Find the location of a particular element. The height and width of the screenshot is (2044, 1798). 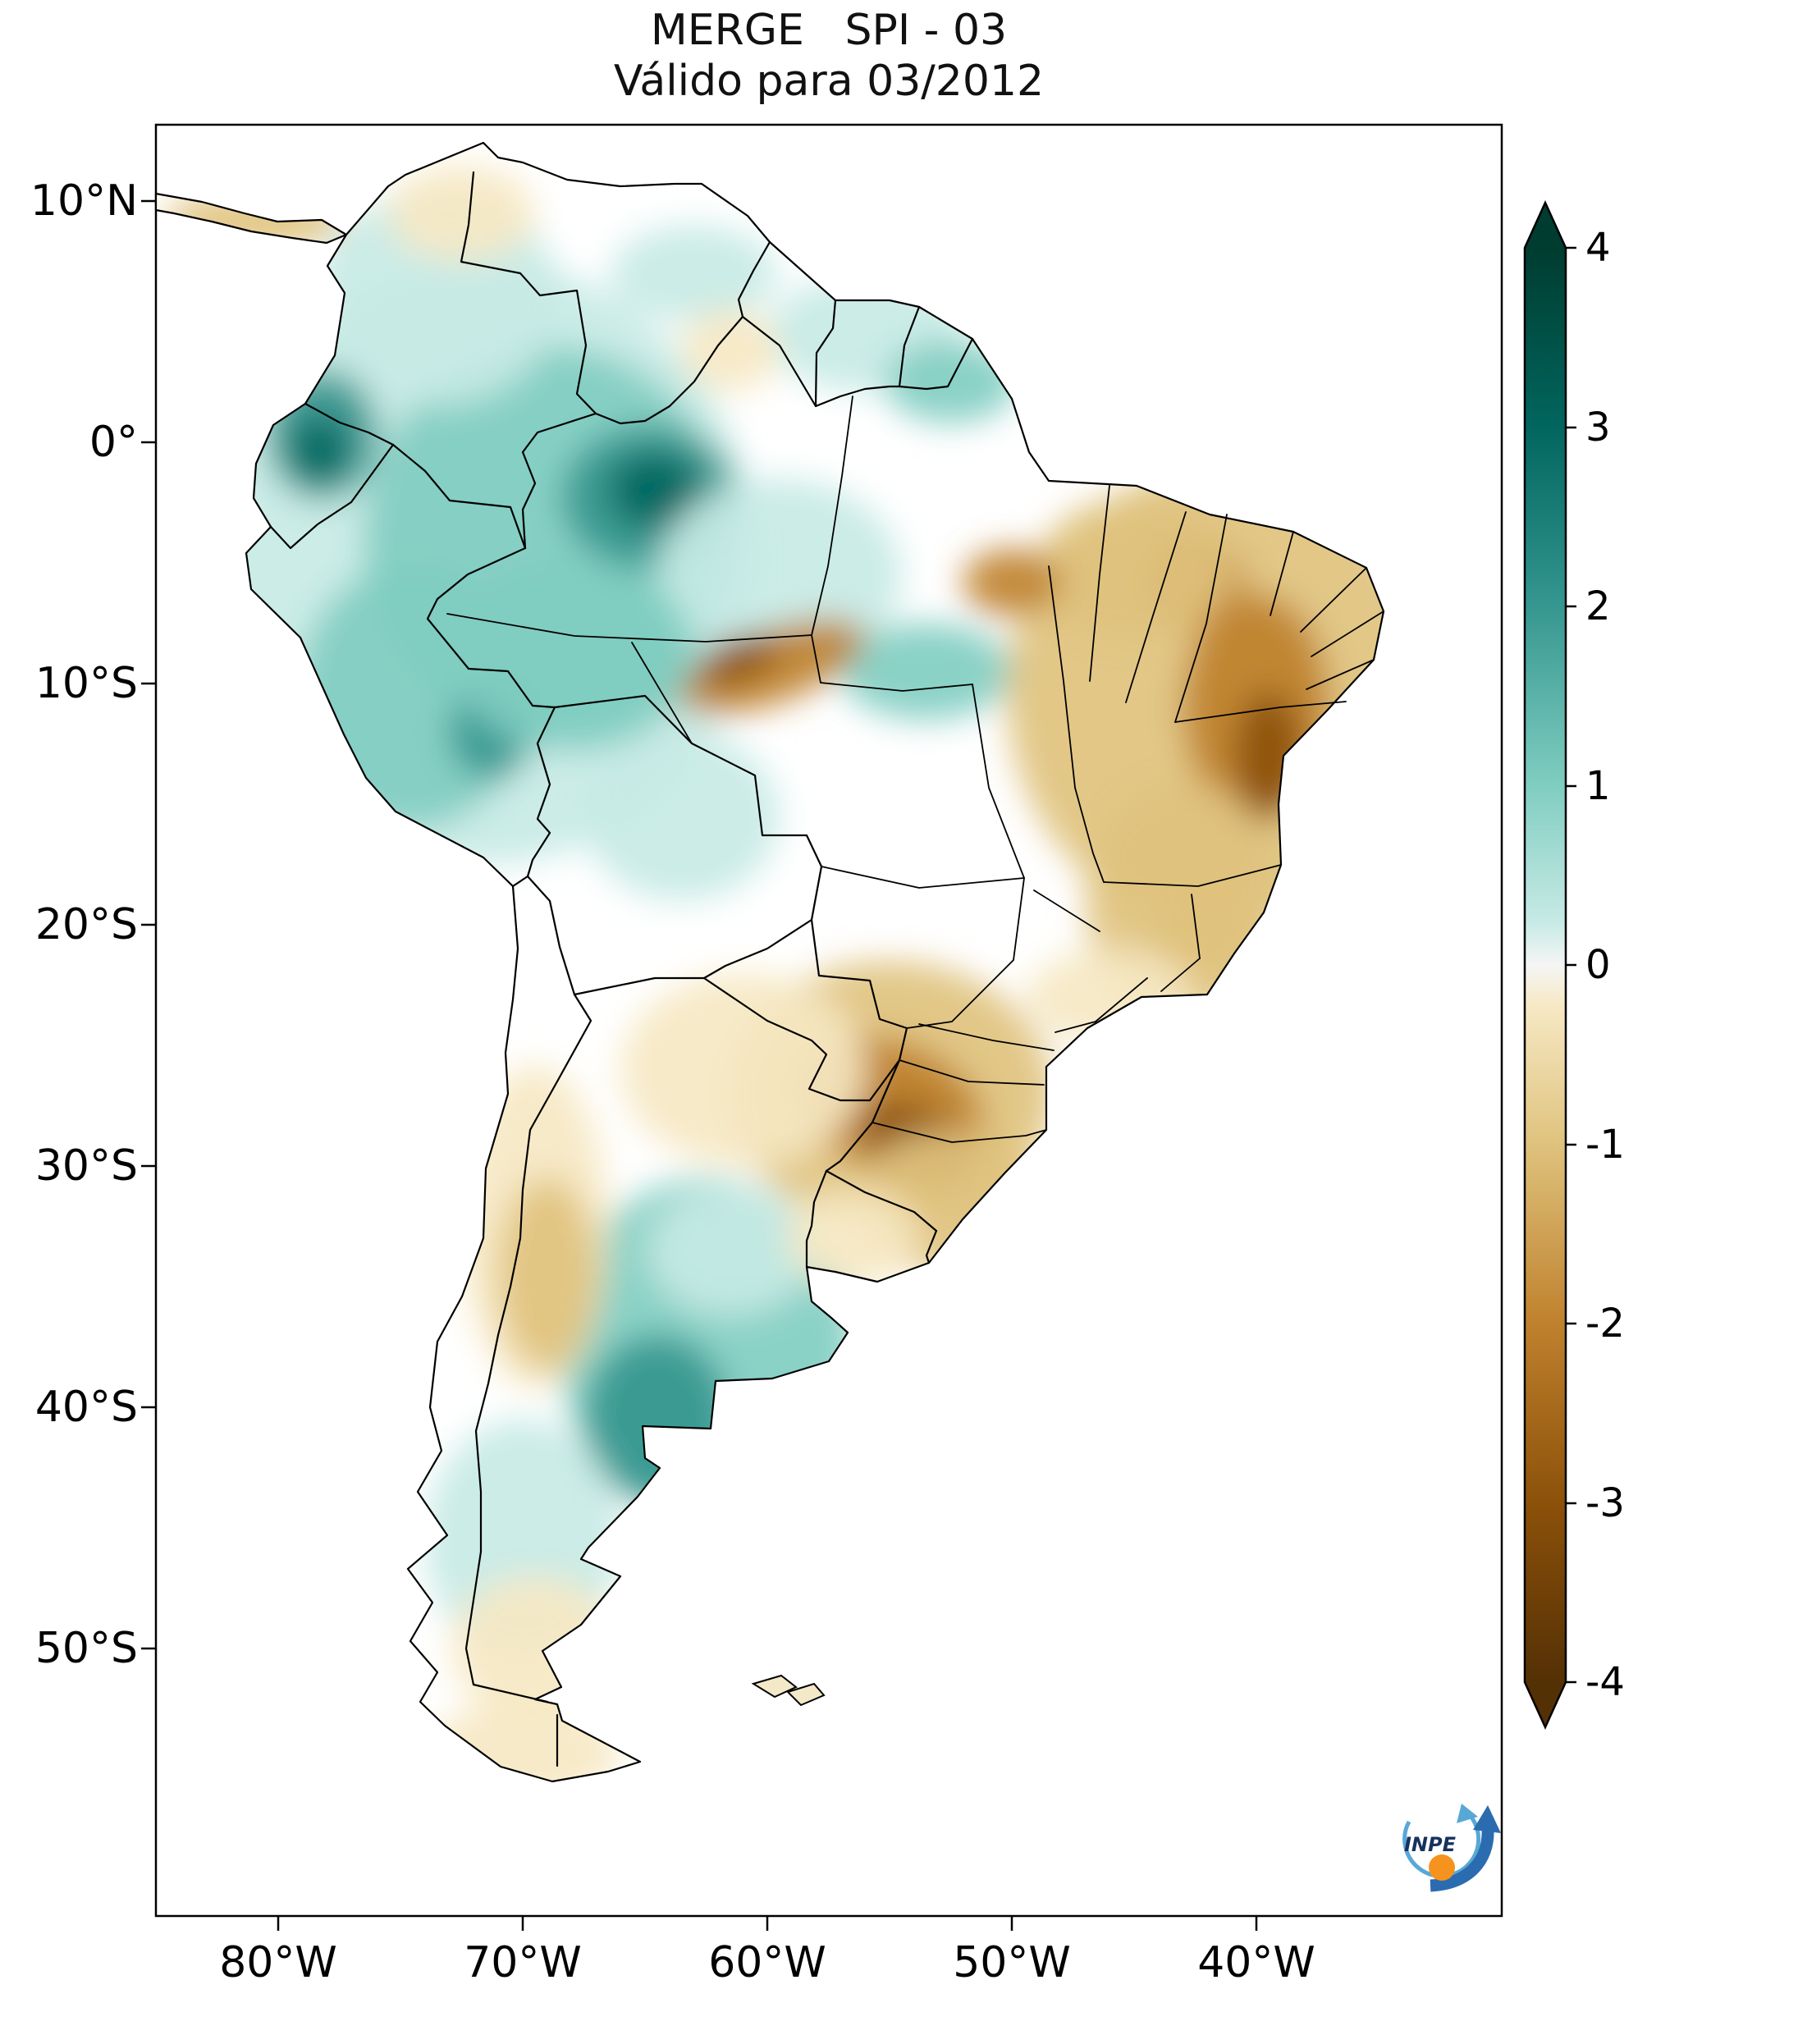

colorbar-tick-label: 3 is located at coordinates (1598, 428).